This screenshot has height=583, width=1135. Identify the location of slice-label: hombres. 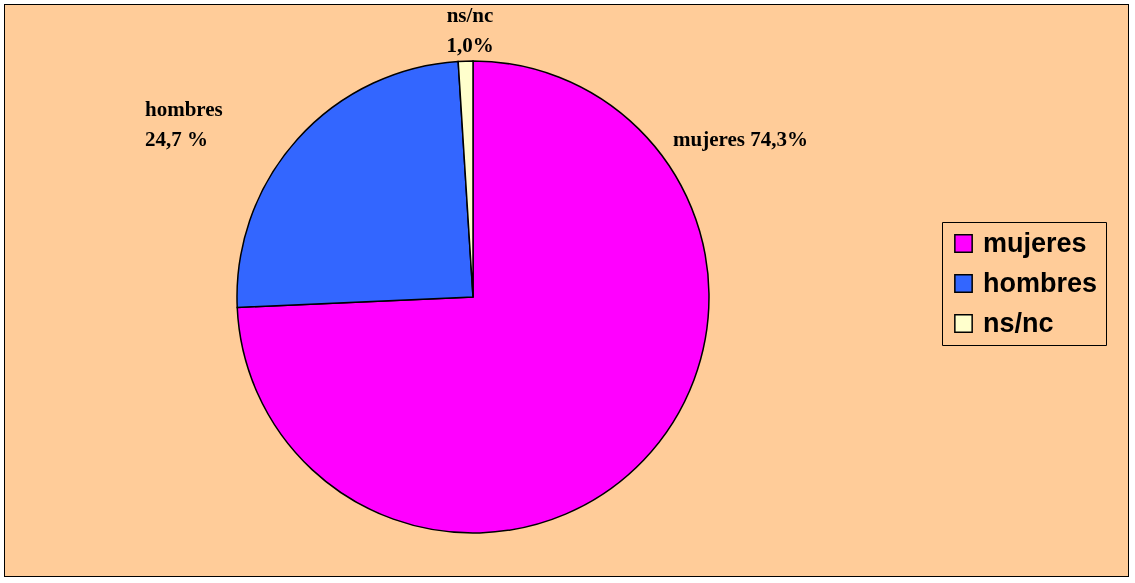
(184, 109).